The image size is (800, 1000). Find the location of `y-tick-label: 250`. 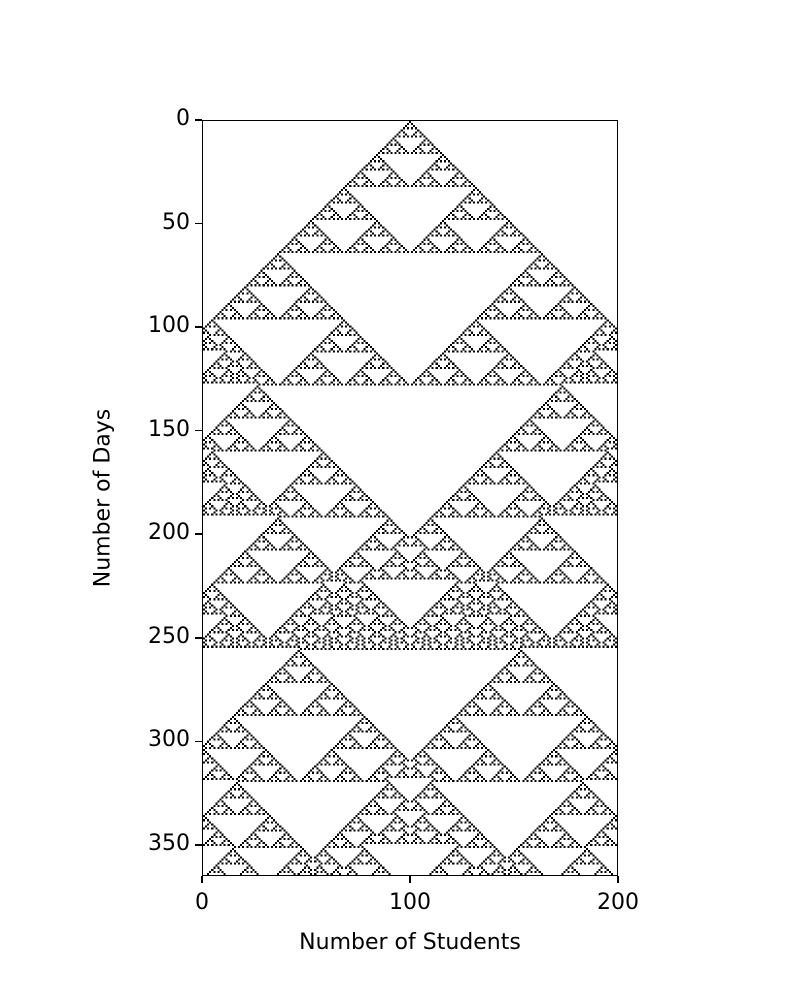

y-tick-label: 250 is located at coordinates (169, 636).